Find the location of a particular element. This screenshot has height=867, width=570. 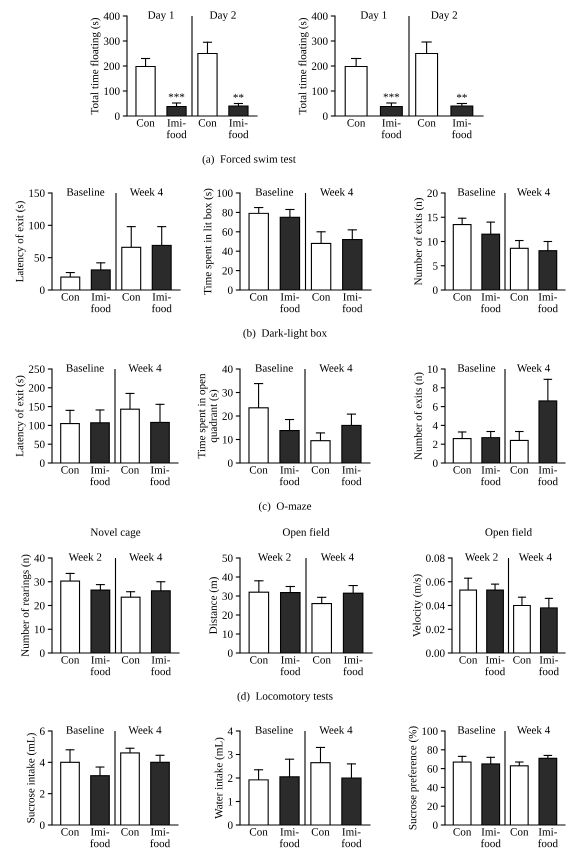

text: (c) O-maze is located at coordinates (285, 507).